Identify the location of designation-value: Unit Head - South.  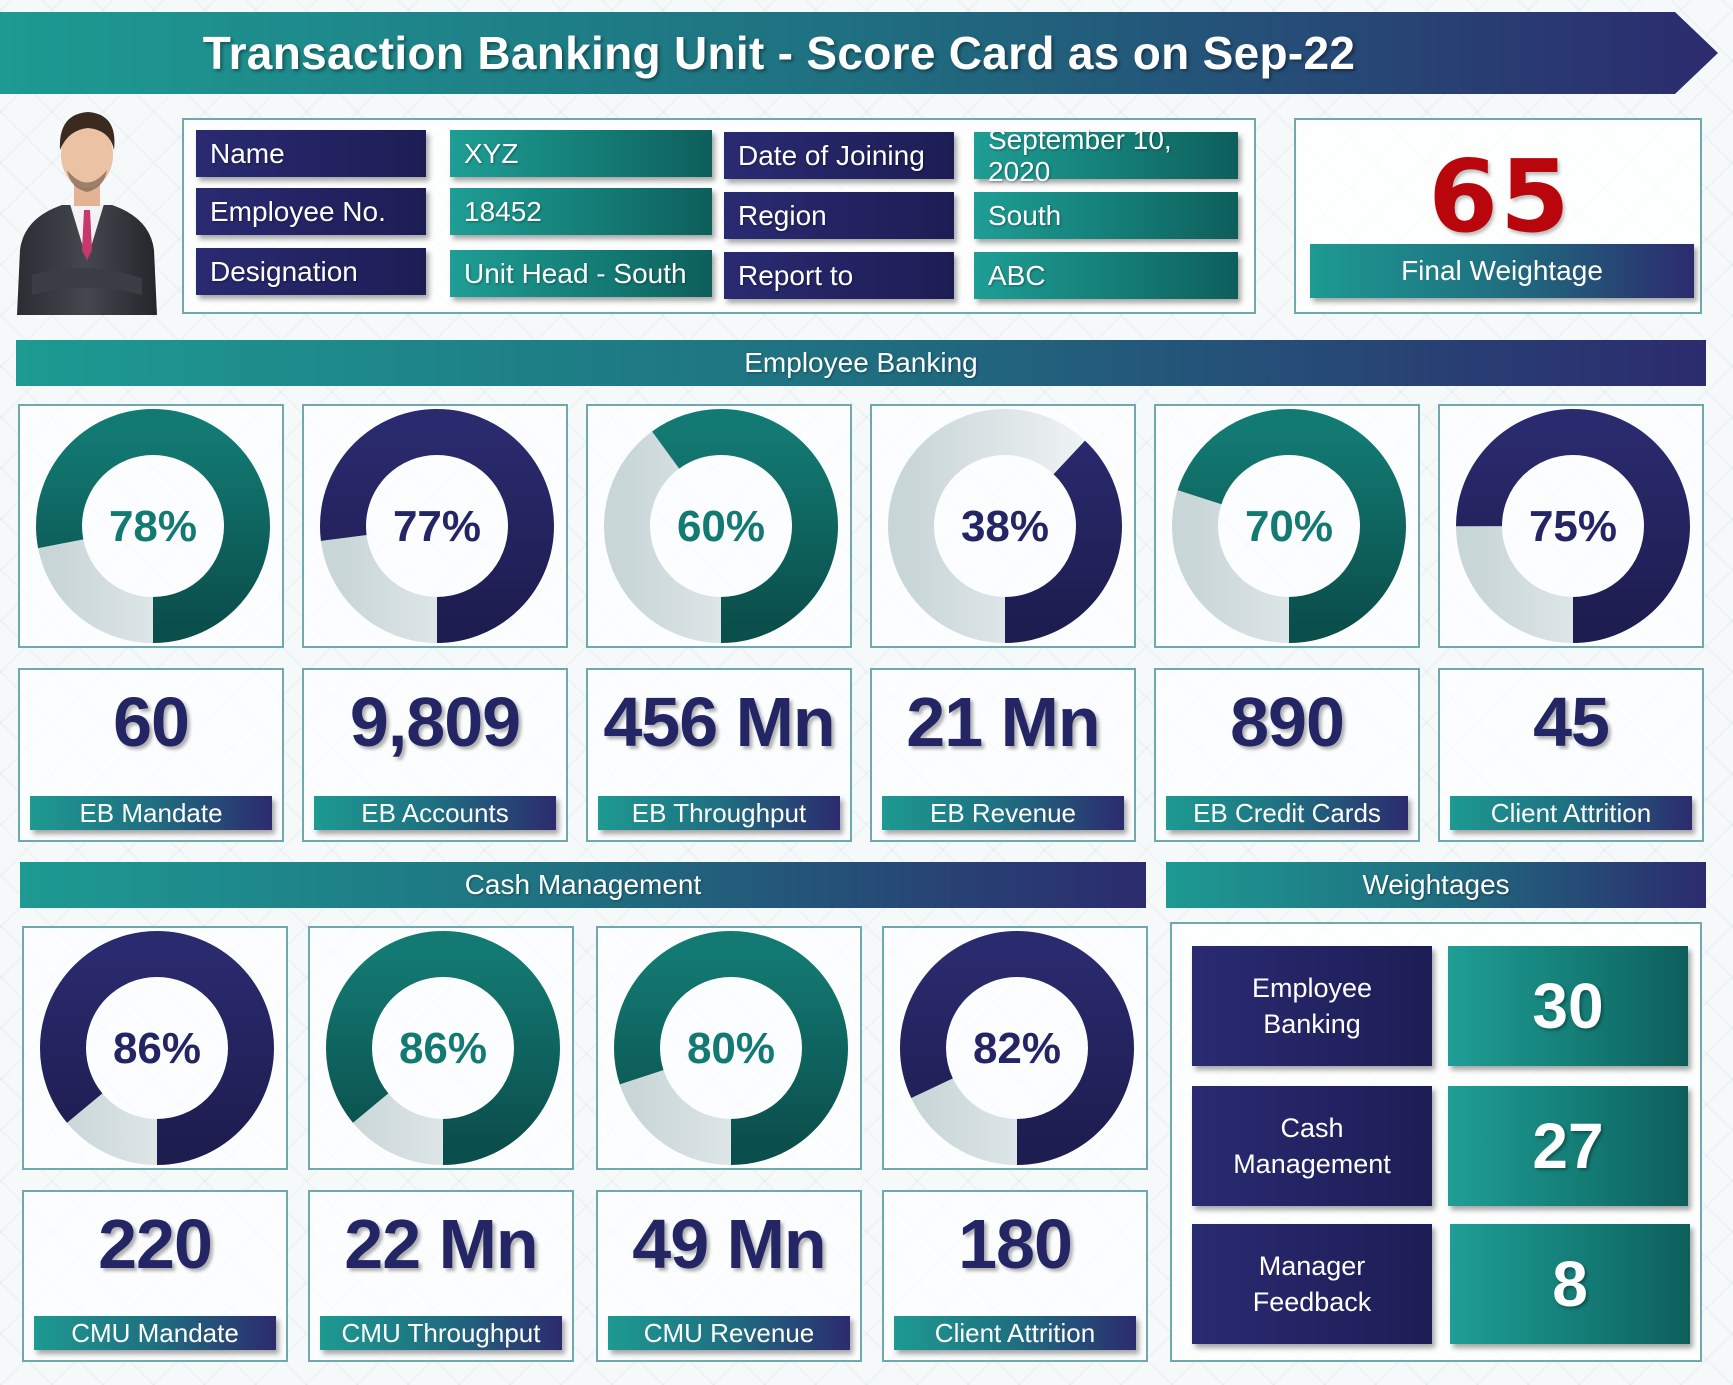
(581, 273).